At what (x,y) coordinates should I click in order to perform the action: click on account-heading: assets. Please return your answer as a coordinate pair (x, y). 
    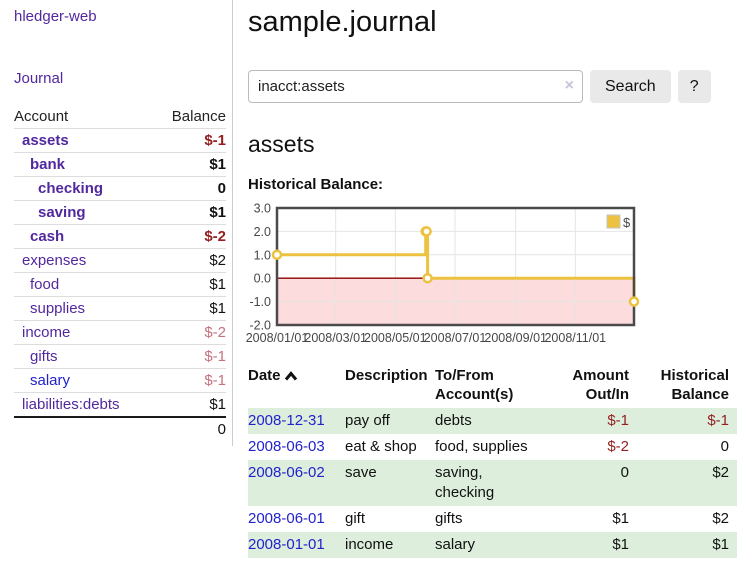
    Looking at the image, I should click on (281, 144).